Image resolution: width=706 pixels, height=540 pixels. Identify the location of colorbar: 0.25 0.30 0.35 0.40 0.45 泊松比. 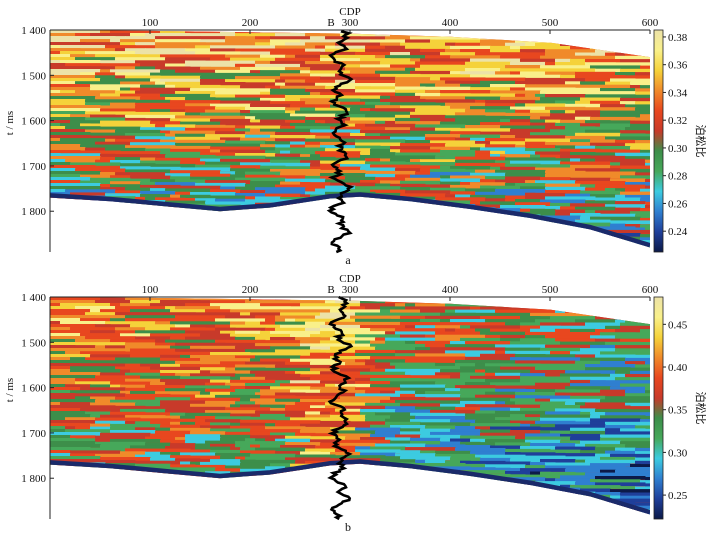
(679, 408).